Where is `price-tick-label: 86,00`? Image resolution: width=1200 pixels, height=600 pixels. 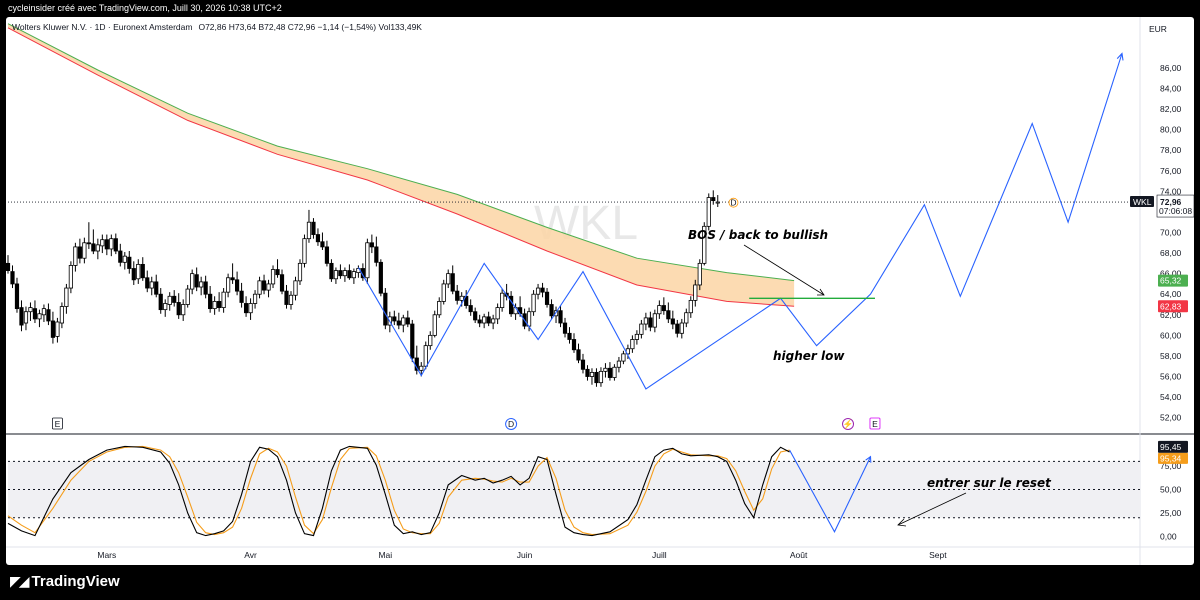
price-tick-label: 86,00 is located at coordinates (1171, 68).